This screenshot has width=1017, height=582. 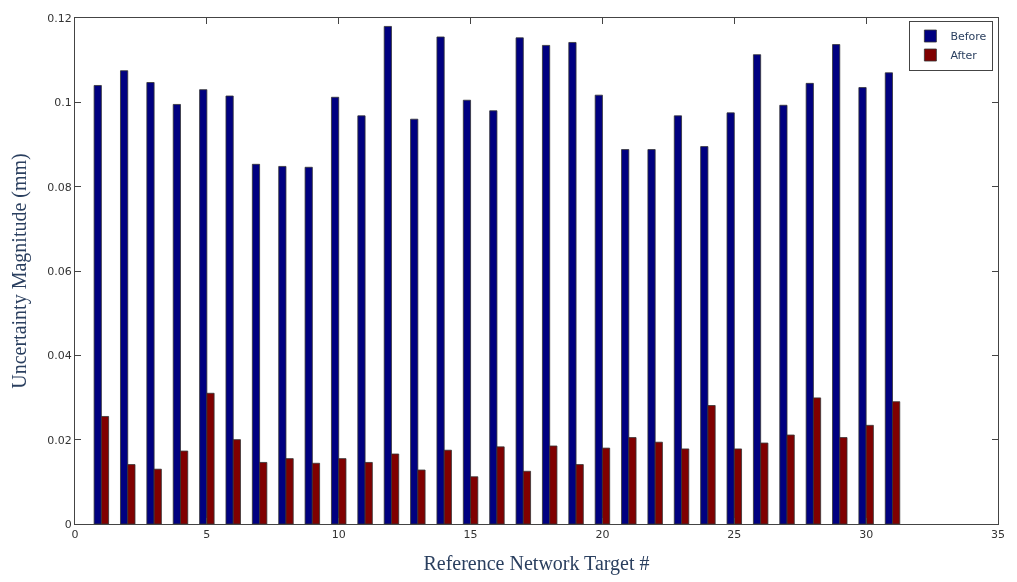 What do you see at coordinates (207, 535) in the screenshot?
I see `x-tick-label: 5` at bounding box center [207, 535].